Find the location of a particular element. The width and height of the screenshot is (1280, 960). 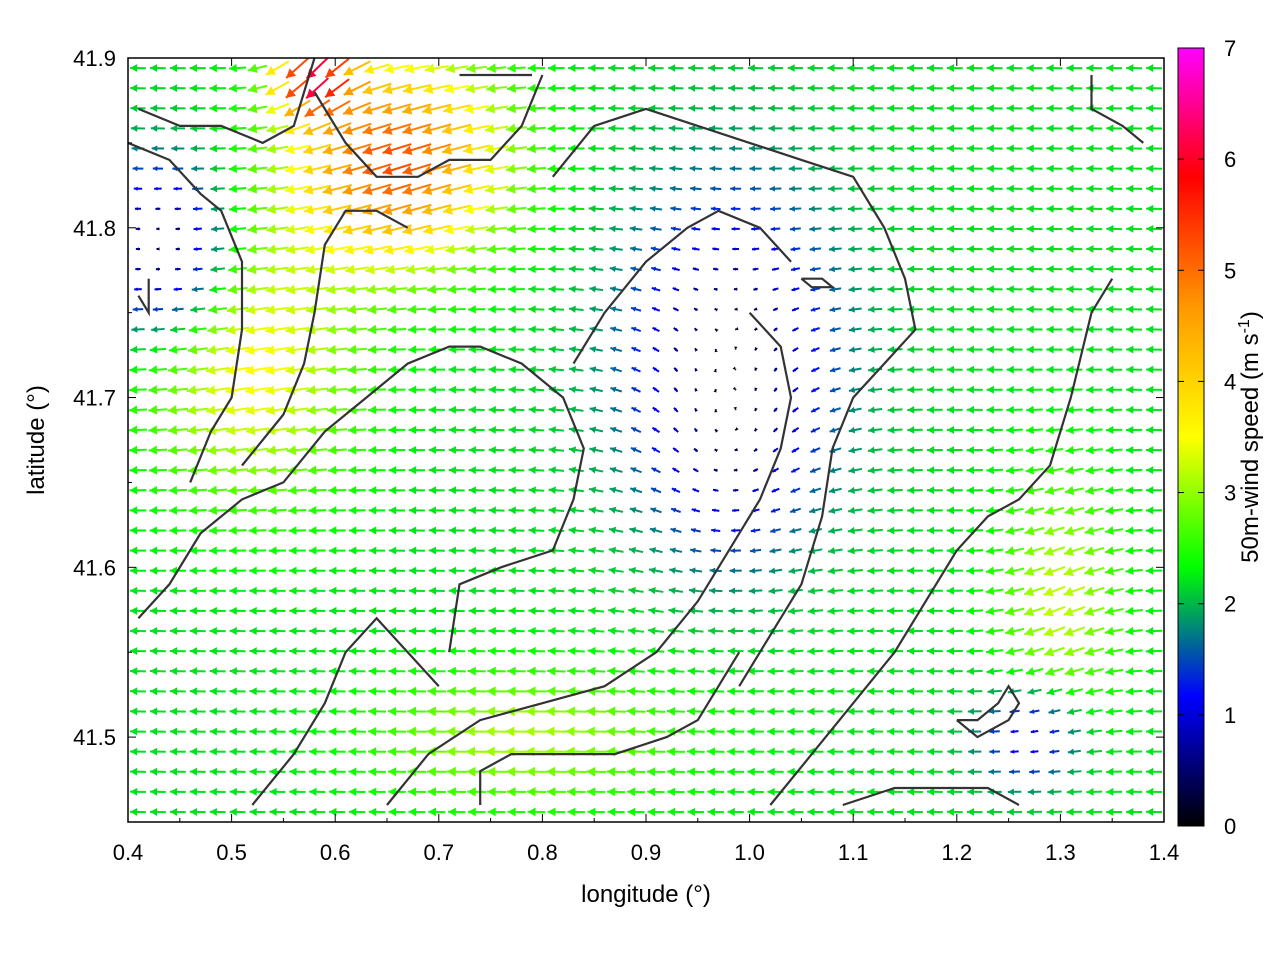

terrain-contour is located at coordinates (818, 283).